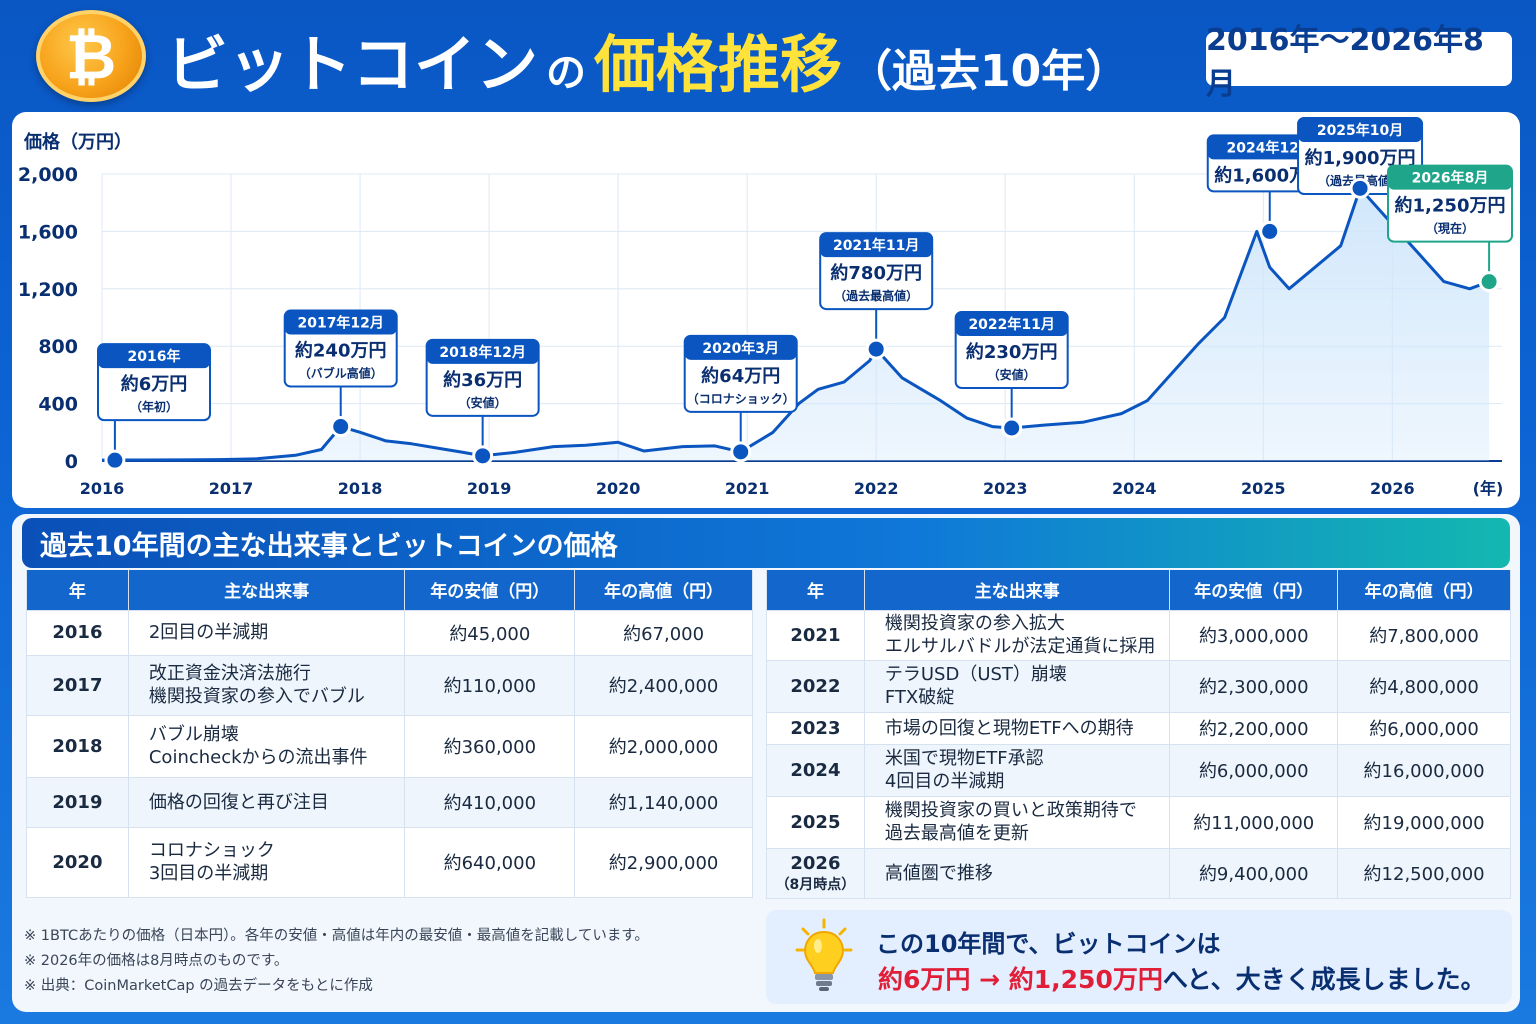 The height and width of the screenshot is (1024, 1536). What do you see at coordinates (77, 632) in the screenshot?
I see `cell-year: 2016` at bounding box center [77, 632].